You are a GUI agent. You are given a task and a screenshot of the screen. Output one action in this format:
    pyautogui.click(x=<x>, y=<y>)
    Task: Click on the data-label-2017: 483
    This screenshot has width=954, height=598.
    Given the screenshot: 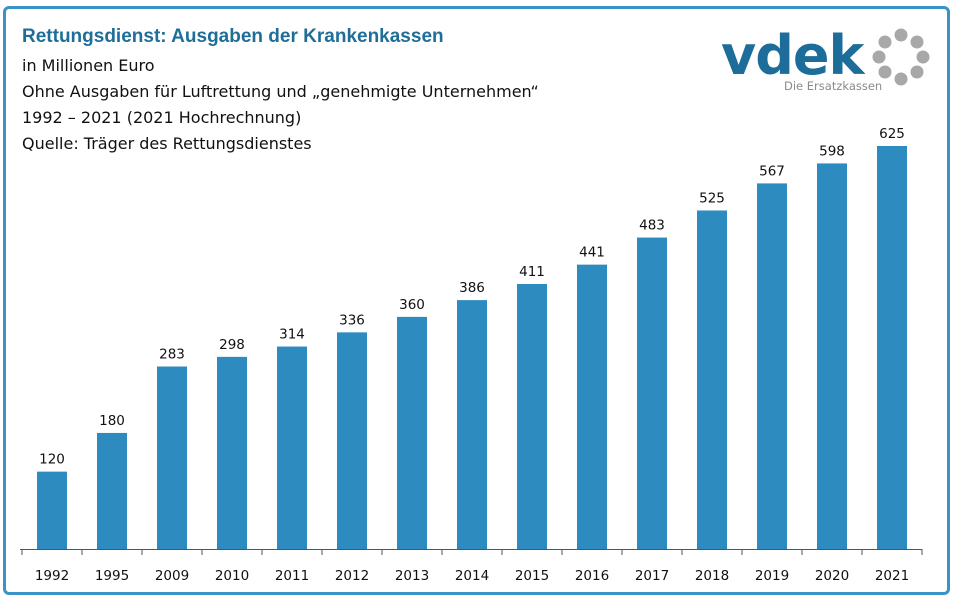 What is the action you would take?
    pyautogui.click(x=652, y=226)
    